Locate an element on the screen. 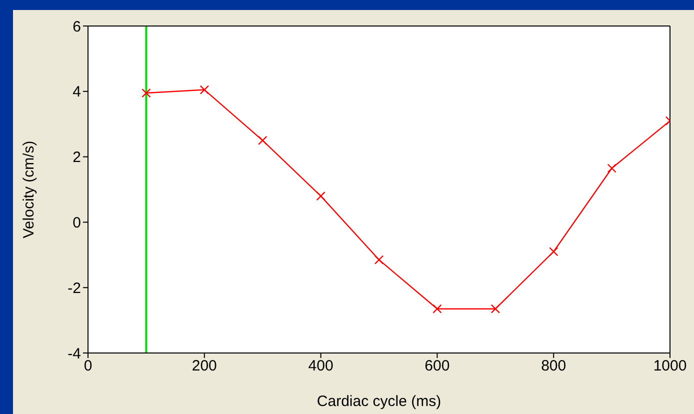  x-tick-label: 600 is located at coordinates (437, 366).